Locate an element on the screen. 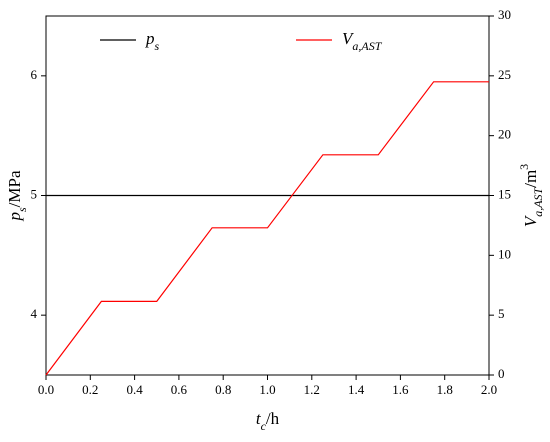  x-axis-label-part: c is located at coordinates (264, 426).